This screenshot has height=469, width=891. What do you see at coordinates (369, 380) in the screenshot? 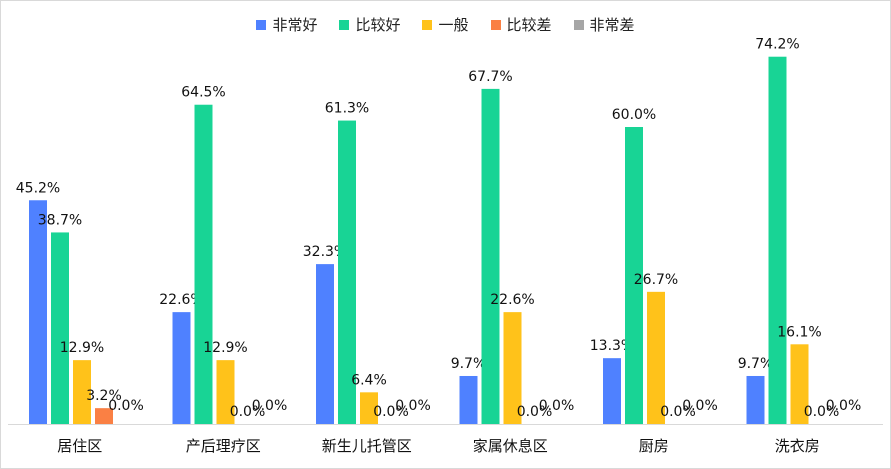
I see `data-label: 6.4%` at bounding box center [369, 380].